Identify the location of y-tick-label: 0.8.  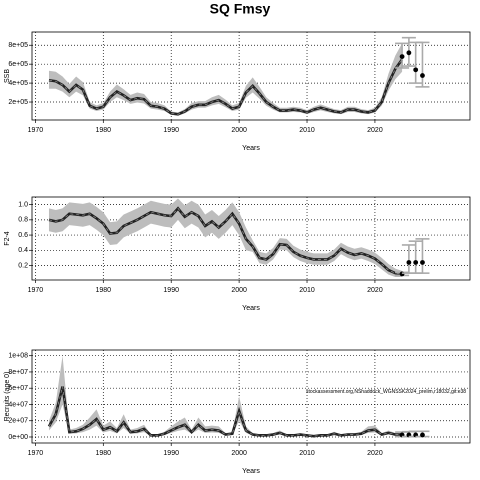
(23, 220).